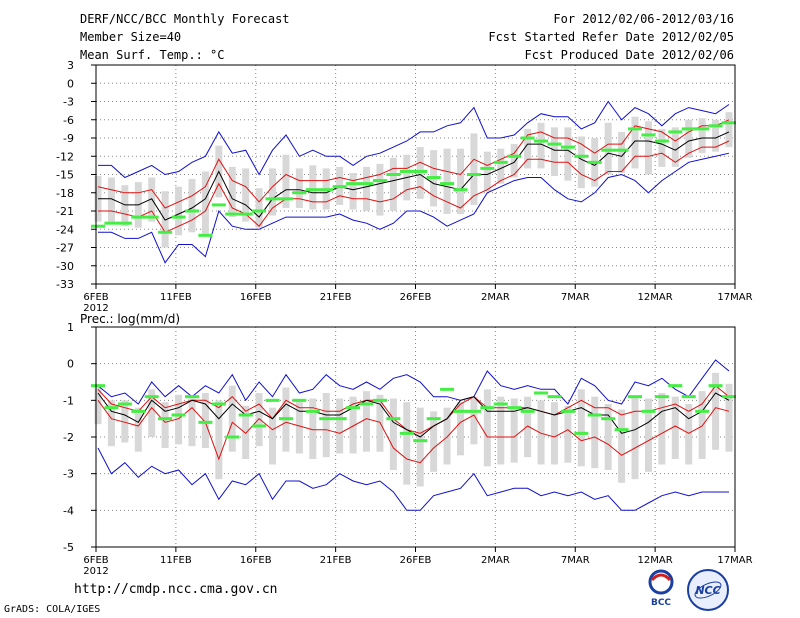 This screenshot has width=800, height=618. What do you see at coordinates (70, 65) in the screenshot?
I see `temp-y-tick-label: 3` at bounding box center [70, 65].